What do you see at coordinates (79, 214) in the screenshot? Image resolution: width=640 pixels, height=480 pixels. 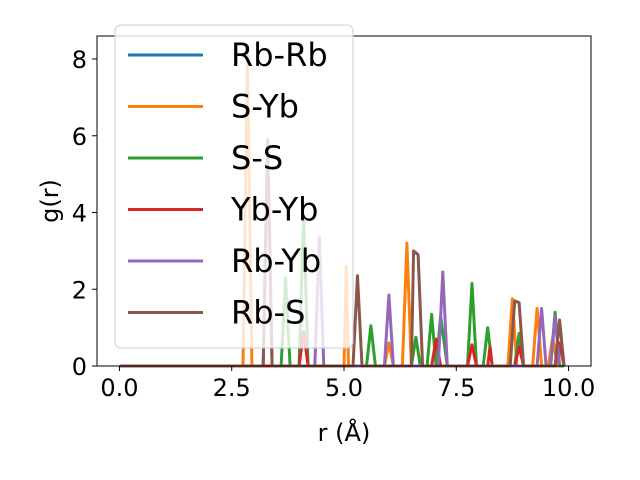 I see `y-tick-label: 4` at bounding box center [79, 214].